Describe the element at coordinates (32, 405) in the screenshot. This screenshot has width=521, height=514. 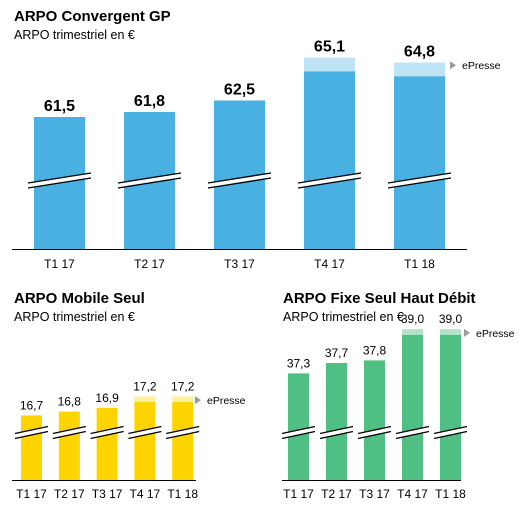
I see `bar-value-label: 16,7` at that location.